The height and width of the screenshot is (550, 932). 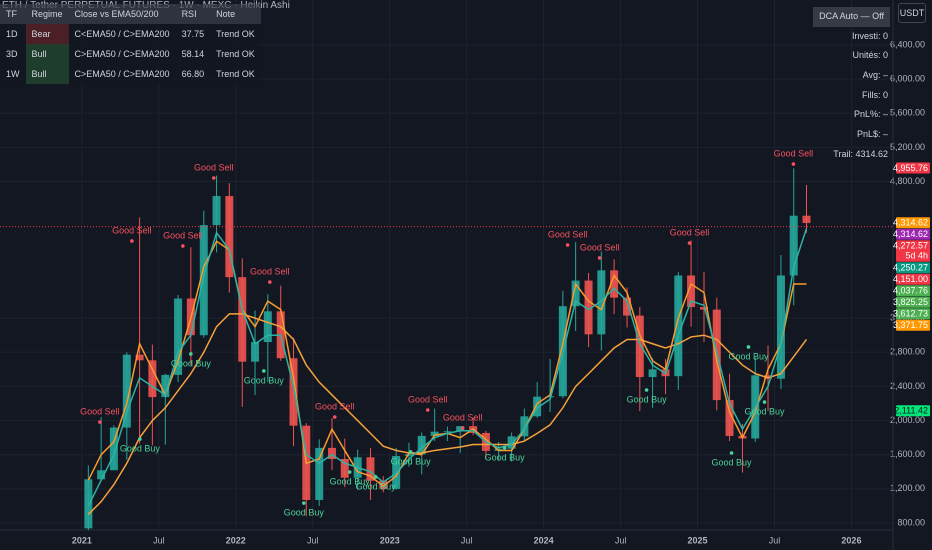 What do you see at coordinates (912, 13) in the screenshot?
I see `currency-button: USDT` at bounding box center [912, 13].